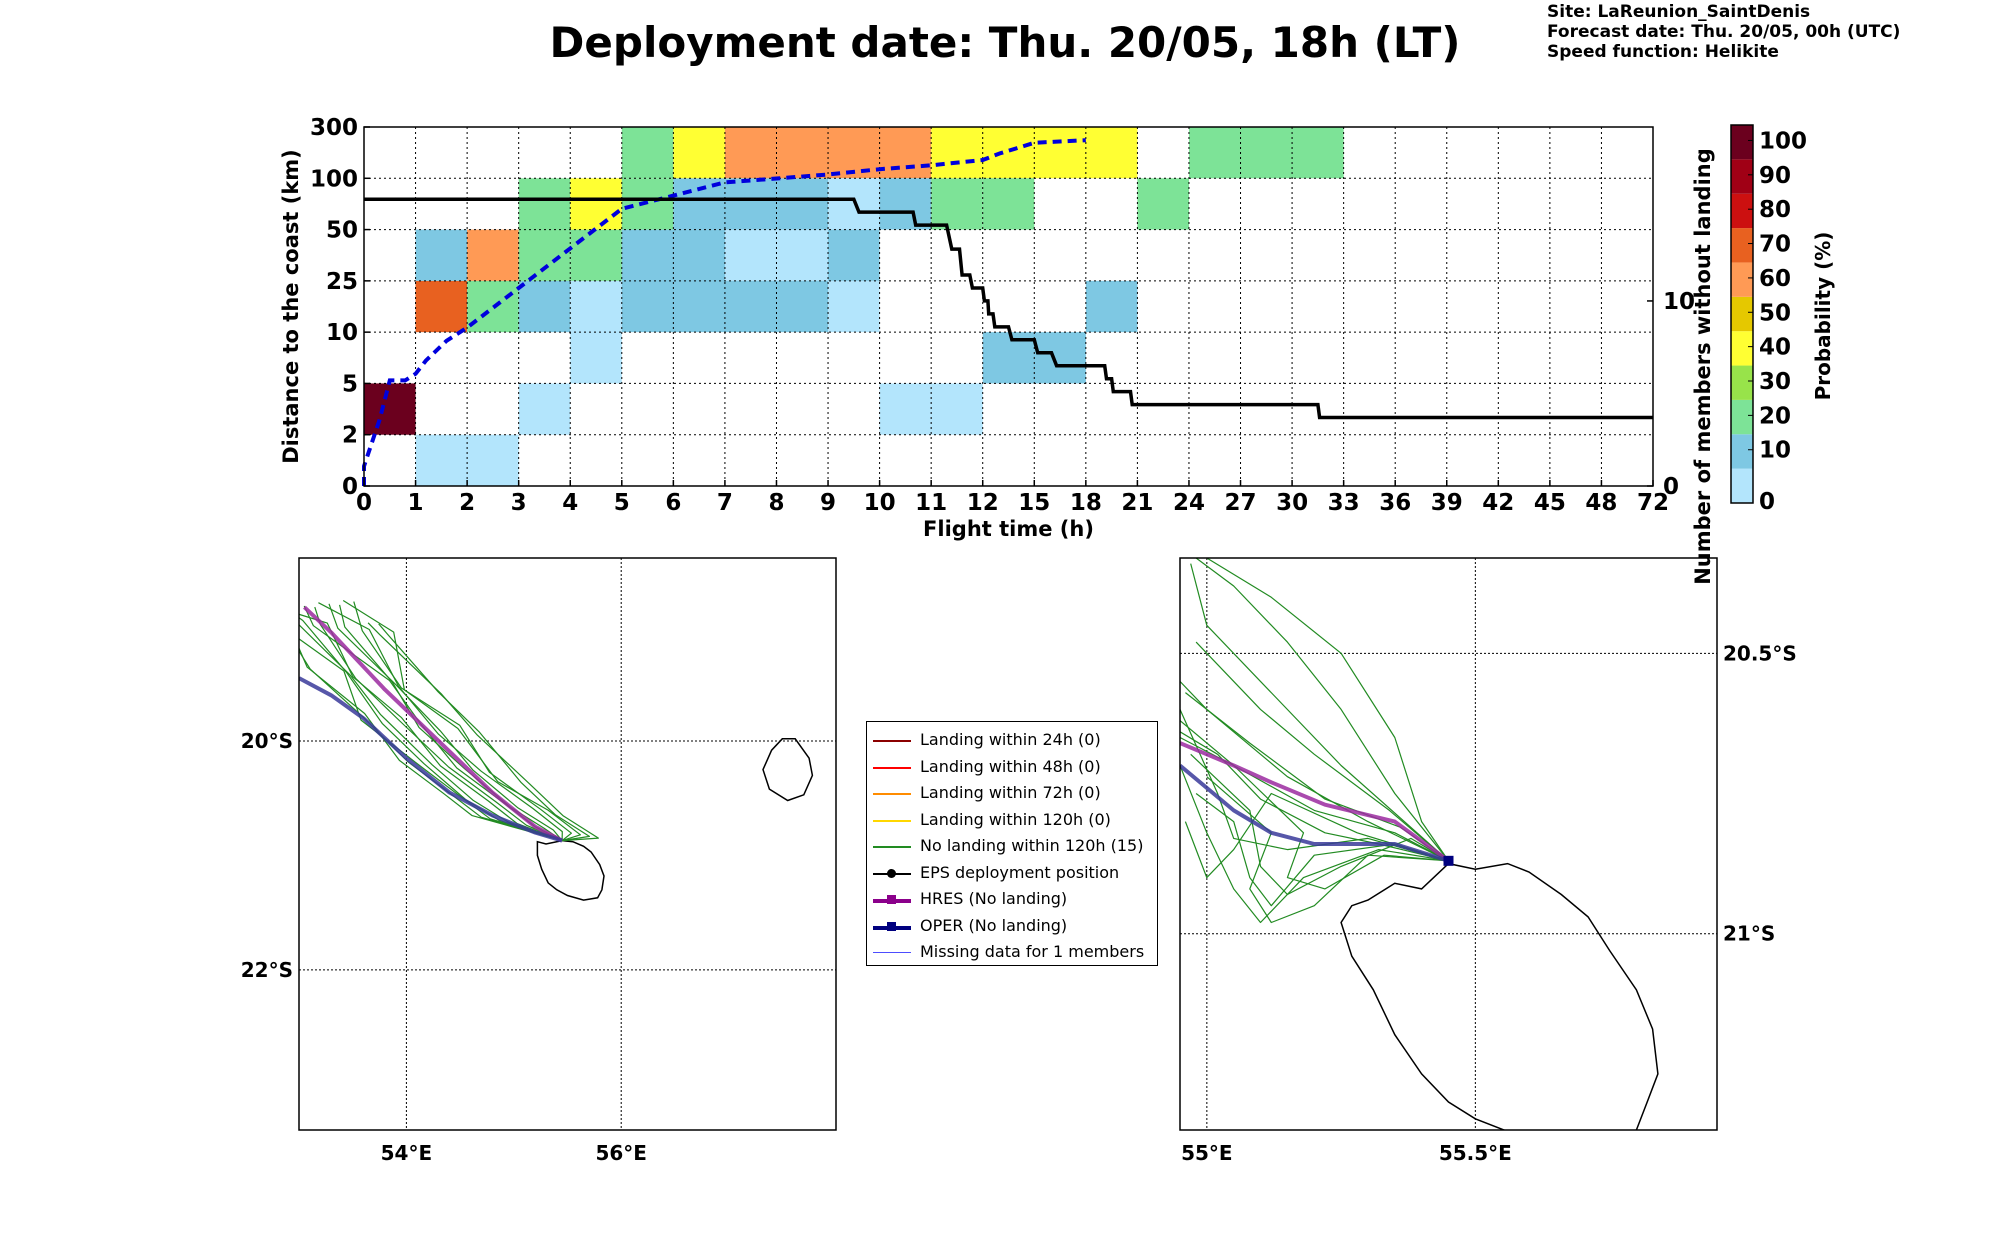 This screenshot has height=1250, width=2000. I want to click on legend-item: Landing within 24h (0), so click(1012, 741).